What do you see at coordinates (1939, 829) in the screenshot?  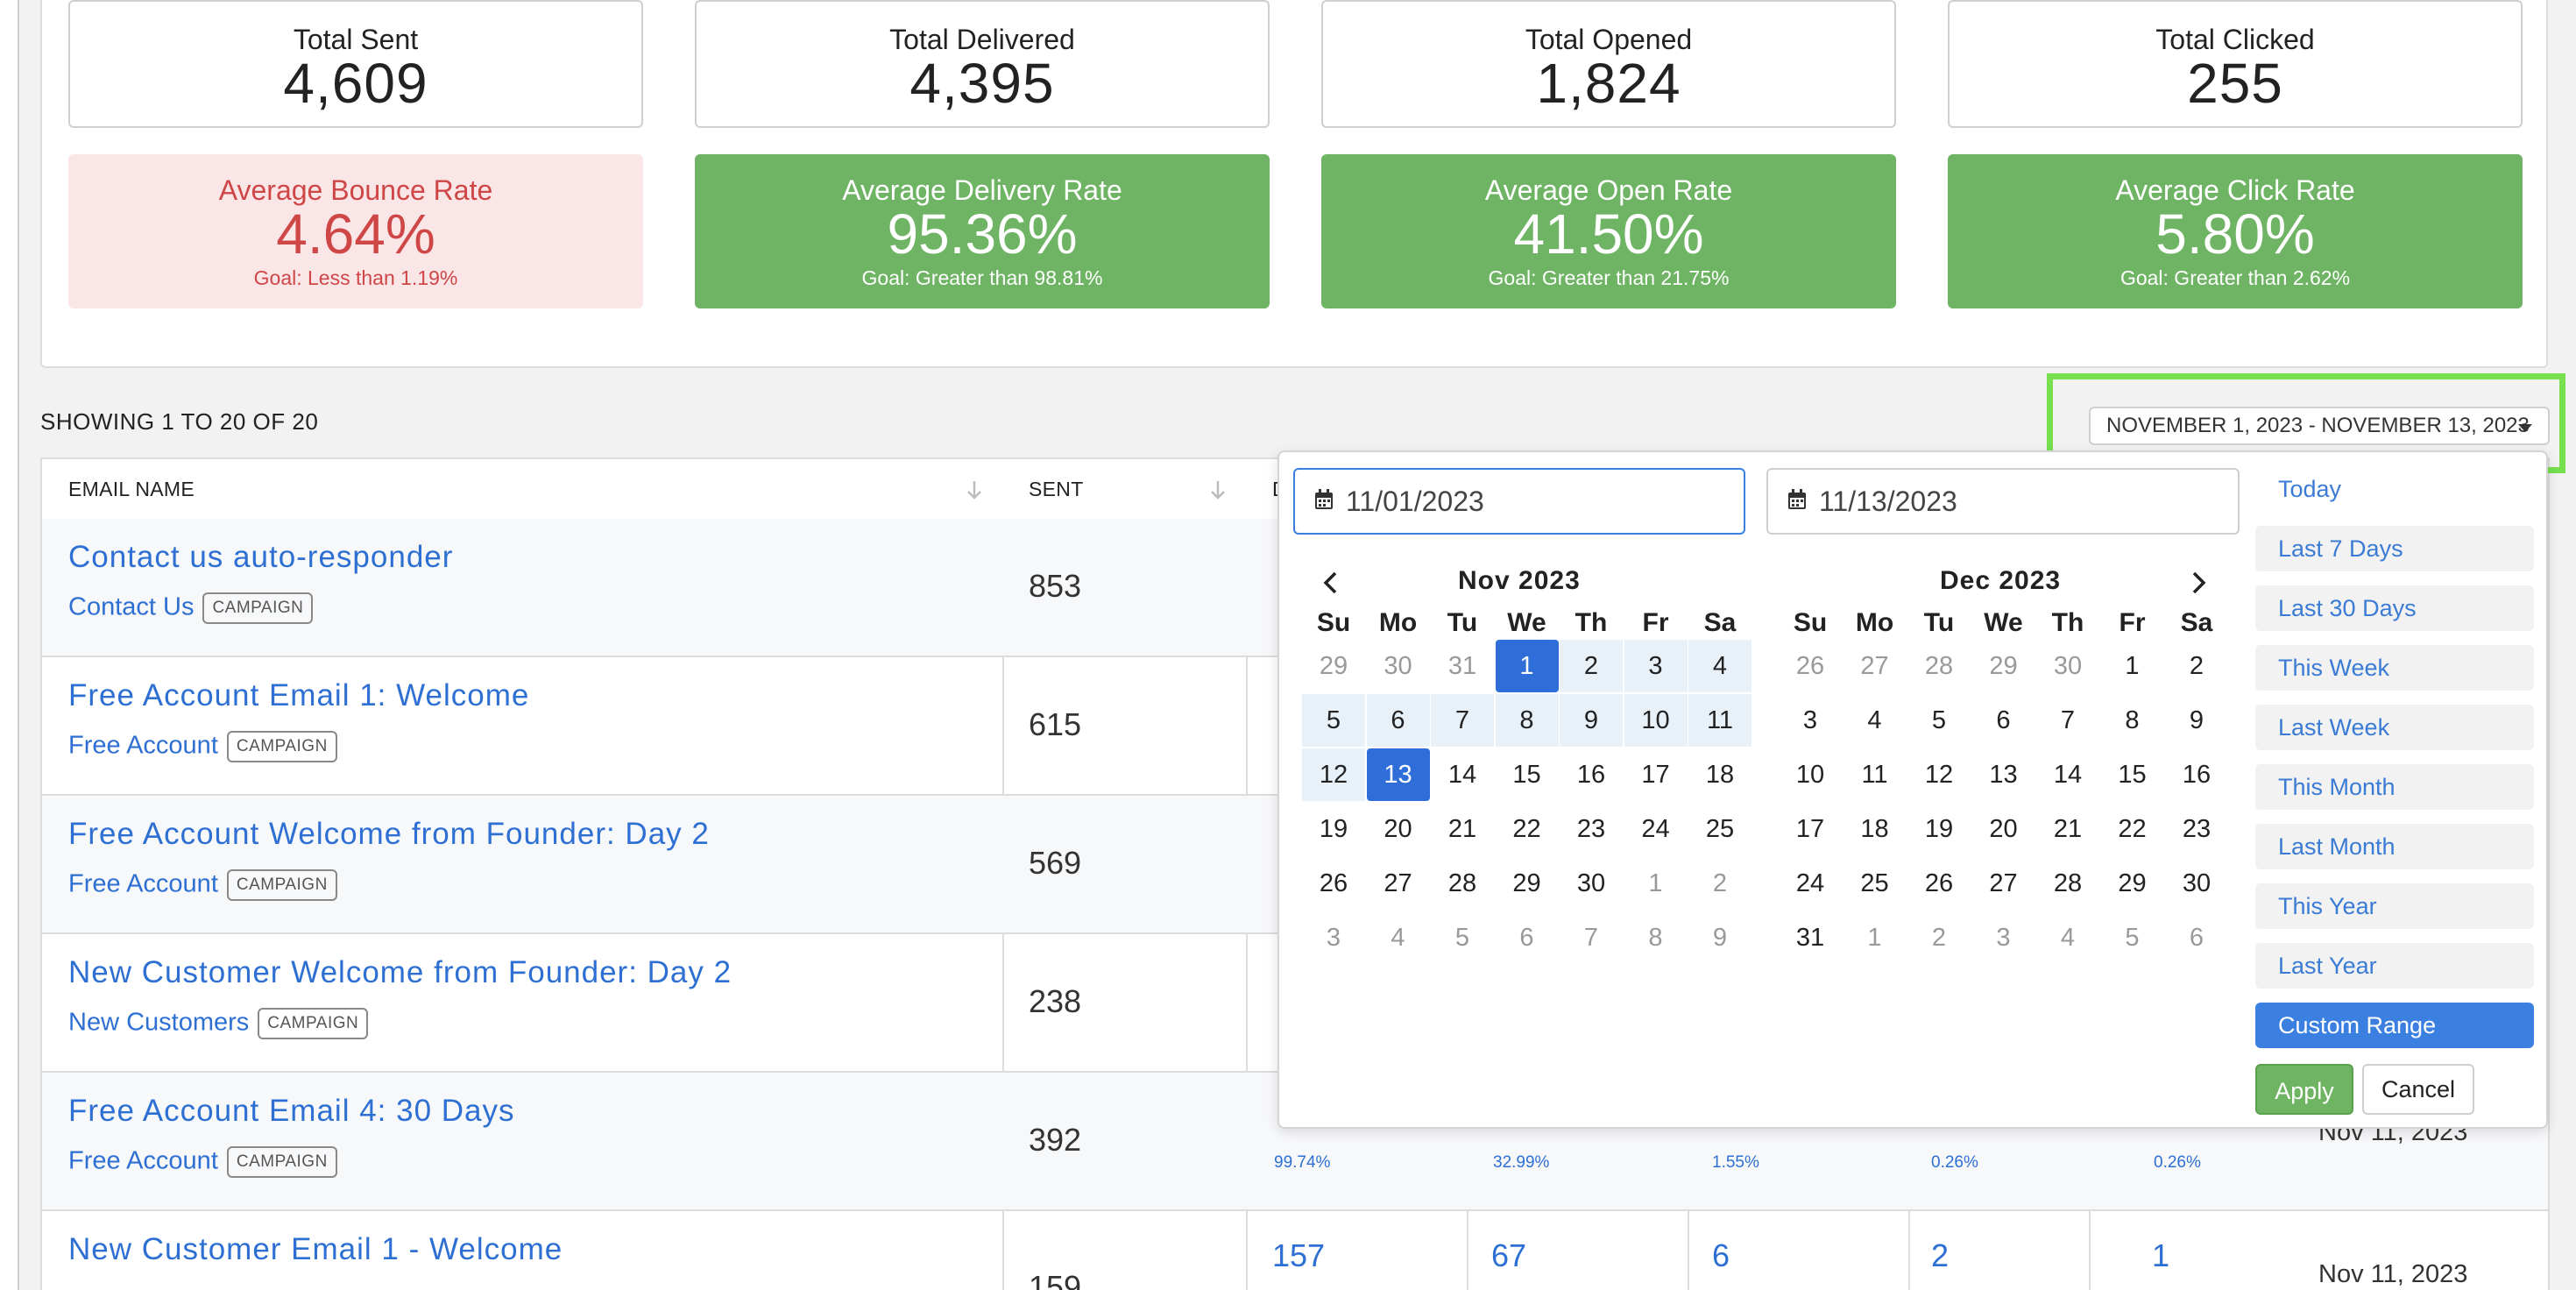 I see `dec-day: 19` at bounding box center [1939, 829].